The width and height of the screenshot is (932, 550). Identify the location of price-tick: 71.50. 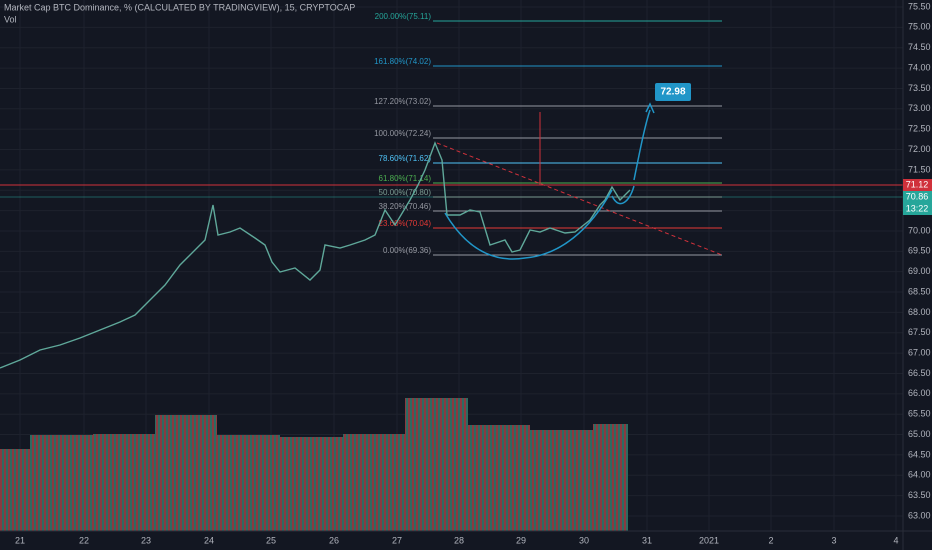
(919, 169).